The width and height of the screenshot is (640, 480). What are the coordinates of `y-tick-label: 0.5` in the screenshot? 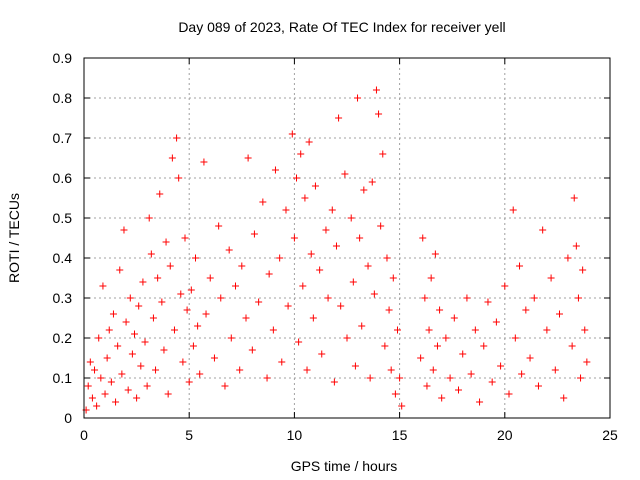 It's located at (63, 218).